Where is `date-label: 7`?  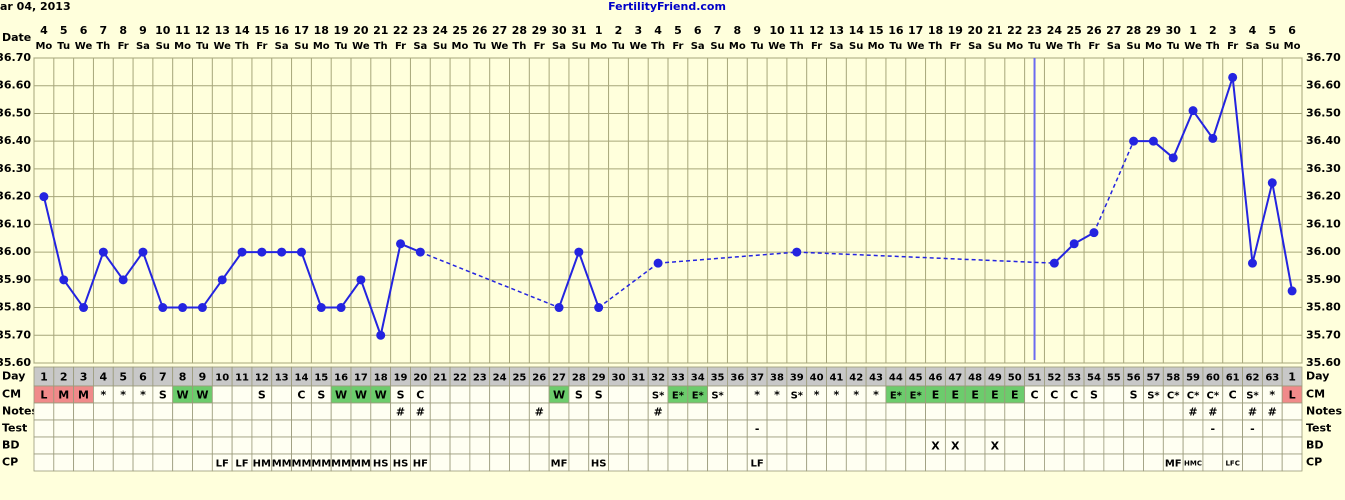 date-label: 7 is located at coordinates (104, 30).